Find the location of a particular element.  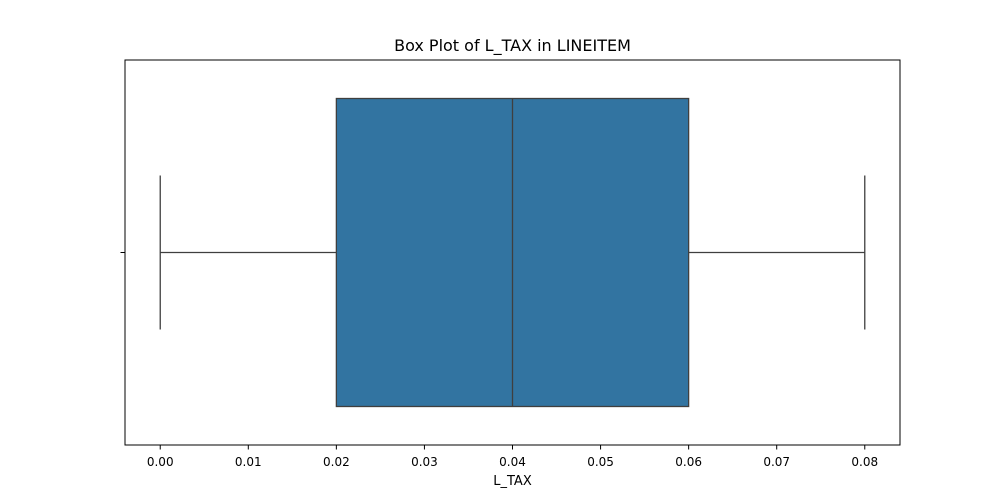

x-tick-label: 0.07 is located at coordinates (776, 462).